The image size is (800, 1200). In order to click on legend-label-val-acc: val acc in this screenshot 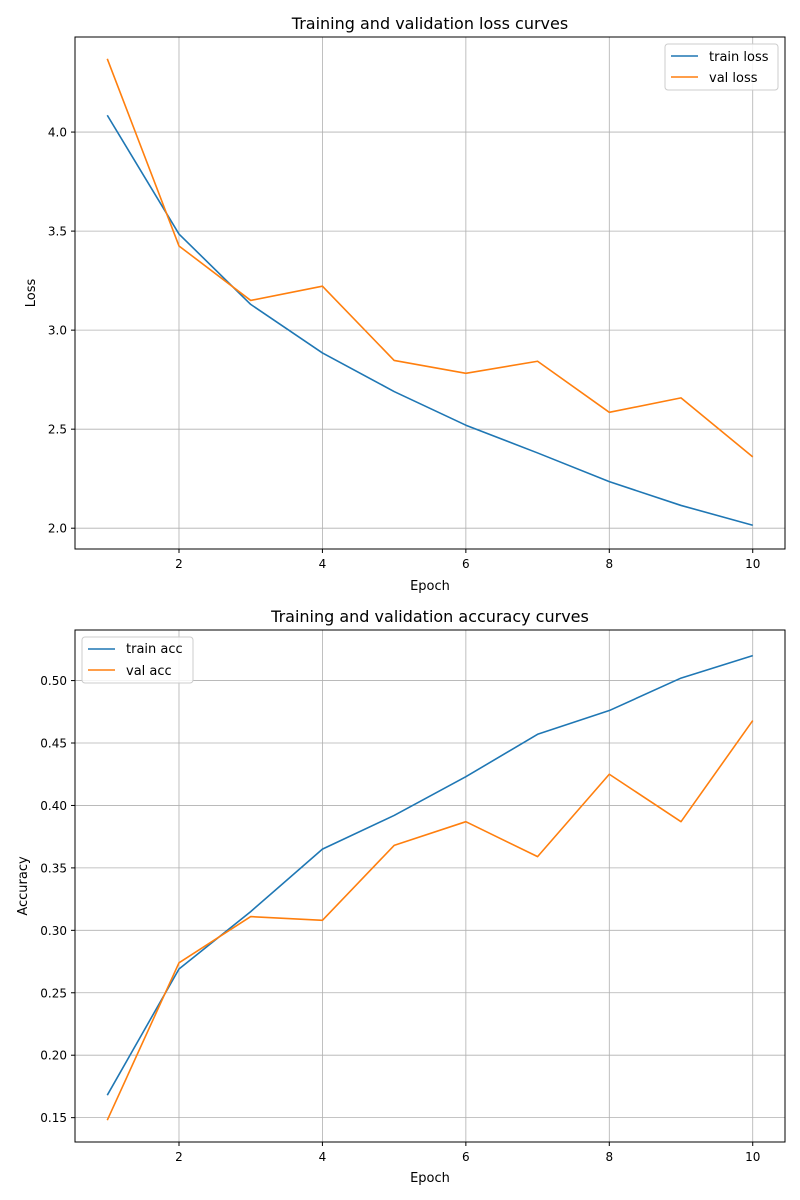, I will do `click(149, 671)`.